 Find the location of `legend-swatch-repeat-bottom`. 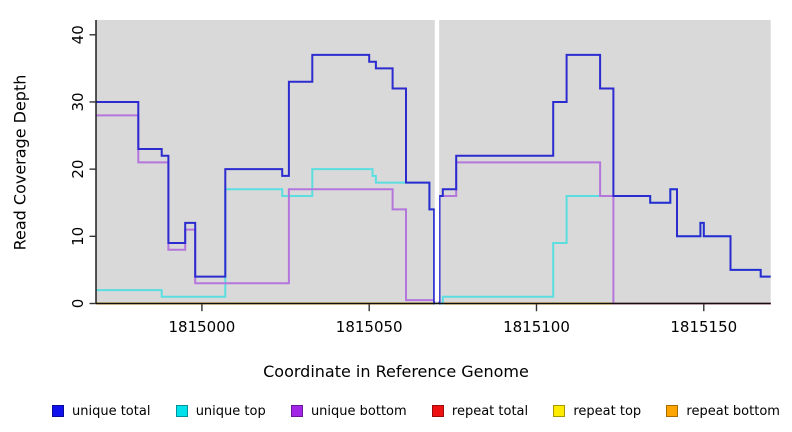

legend-swatch-repeat-bottom is located at coordinates (672, 411).